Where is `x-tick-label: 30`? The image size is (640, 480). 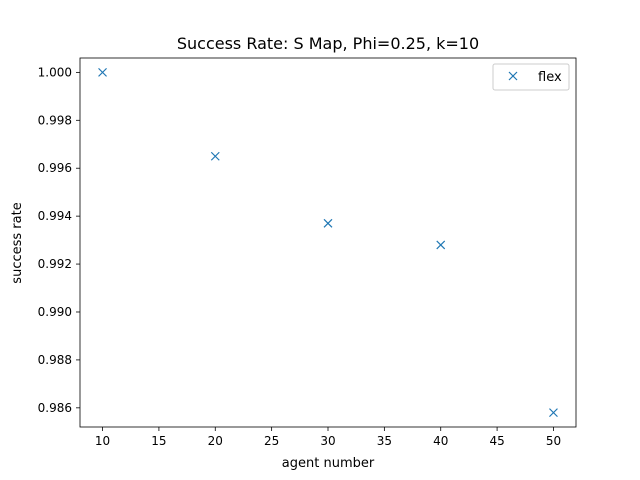
x-tick-label: 30 is located at coordinates (327, 441).